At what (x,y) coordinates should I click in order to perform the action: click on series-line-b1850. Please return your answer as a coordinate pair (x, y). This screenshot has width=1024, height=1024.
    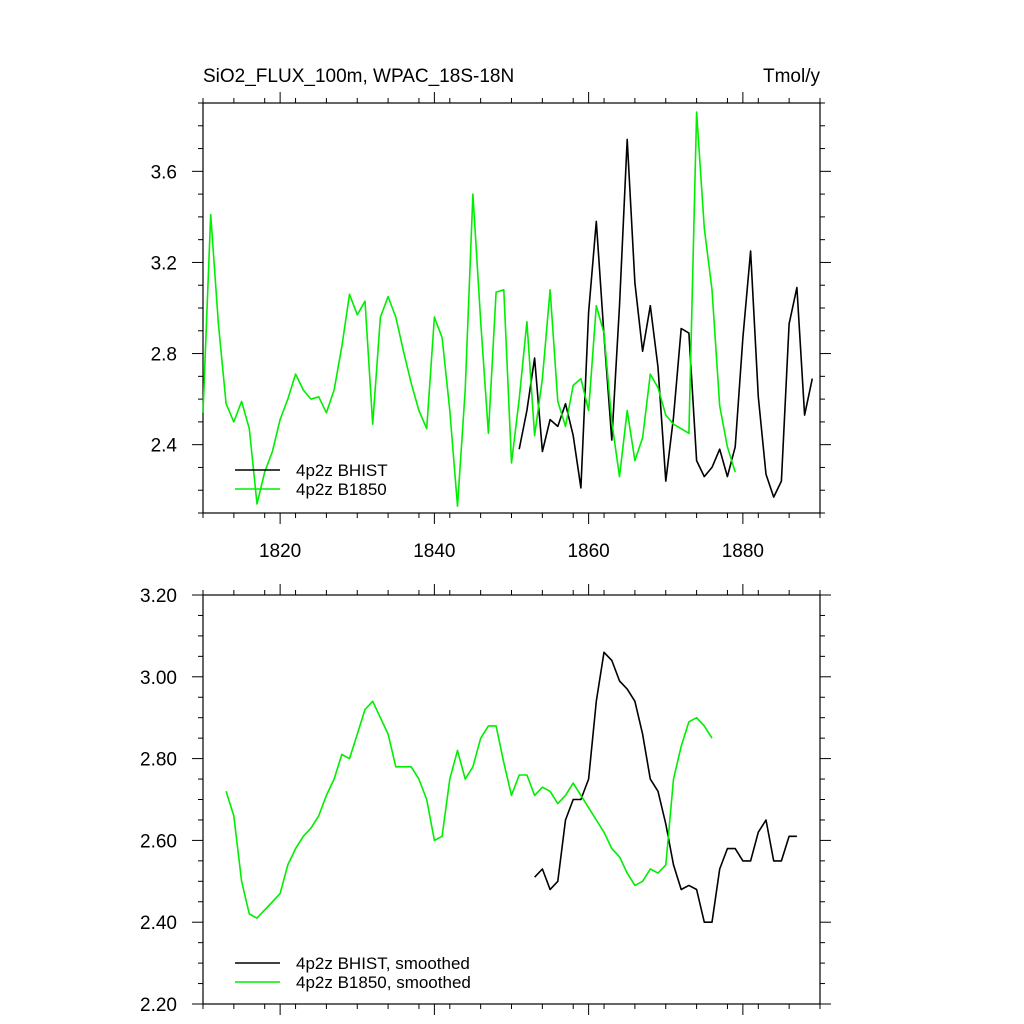
    Looking at the image, I should click on (469, 809).